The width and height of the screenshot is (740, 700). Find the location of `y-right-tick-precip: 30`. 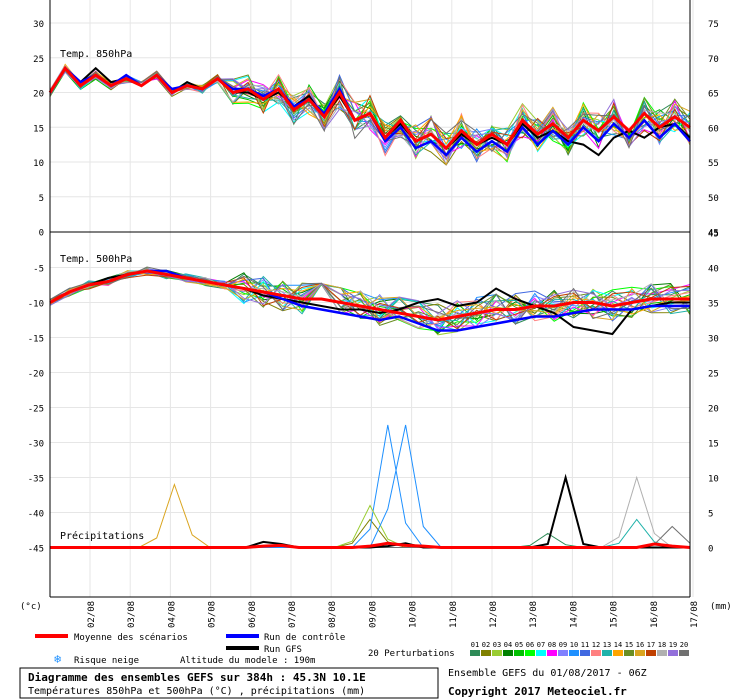

y-right-tick-precip: 30 is located at coordinates (713, 340).